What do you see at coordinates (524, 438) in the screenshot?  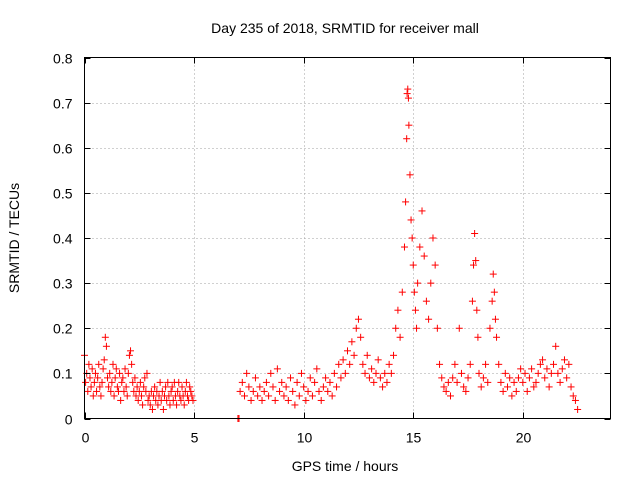 I see `x-tick-label: 20` at bounding box center [524, 438].